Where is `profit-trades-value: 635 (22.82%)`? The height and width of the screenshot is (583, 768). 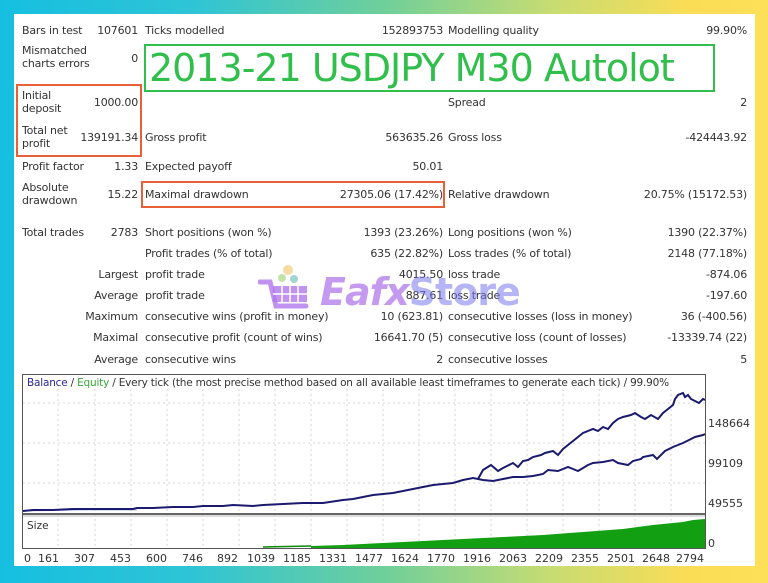
profit-trades-value: 635 (22.82%) is located at coordinates (406, 253).